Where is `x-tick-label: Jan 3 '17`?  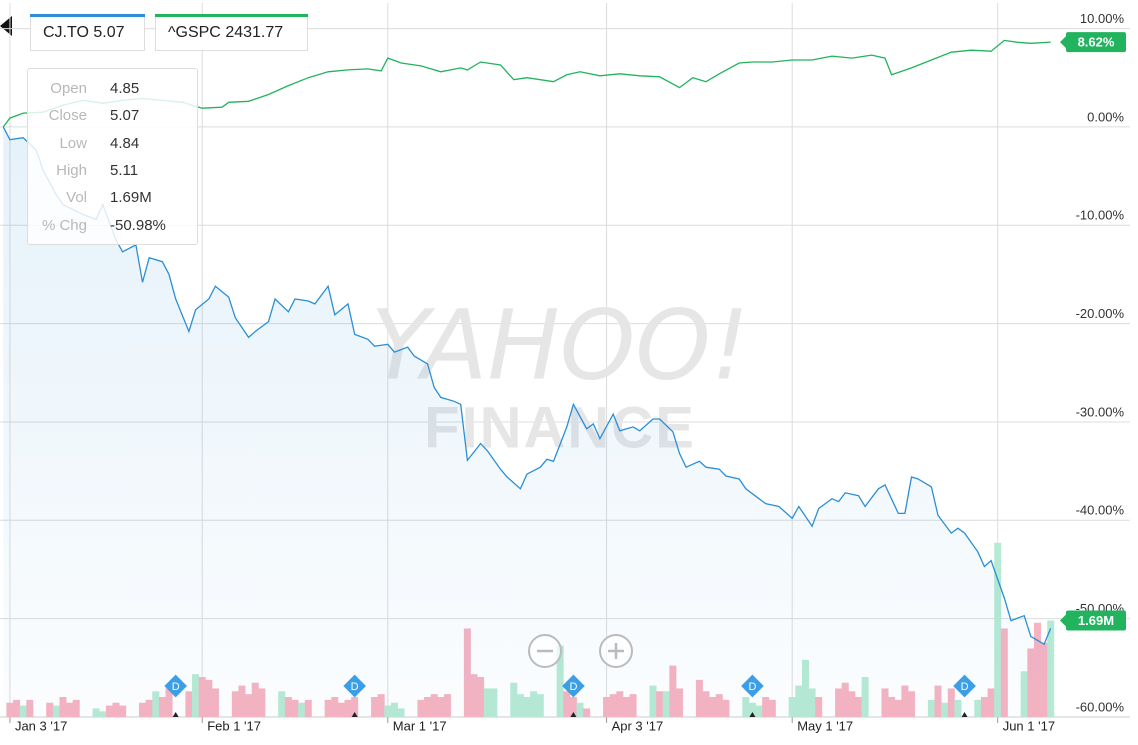 x-tick-label: Jan 3 '17 is located at coordinates (41, 725).